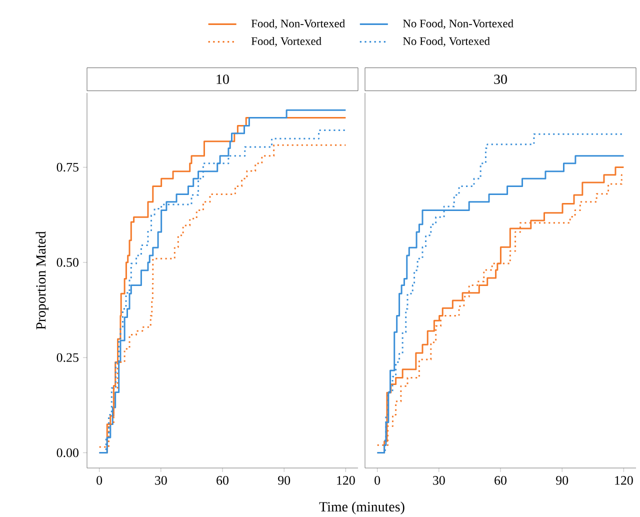 Image resolution: width=640 pixels, height=517 pixels. I want to click on chart-title: 30, so click(500, 79).